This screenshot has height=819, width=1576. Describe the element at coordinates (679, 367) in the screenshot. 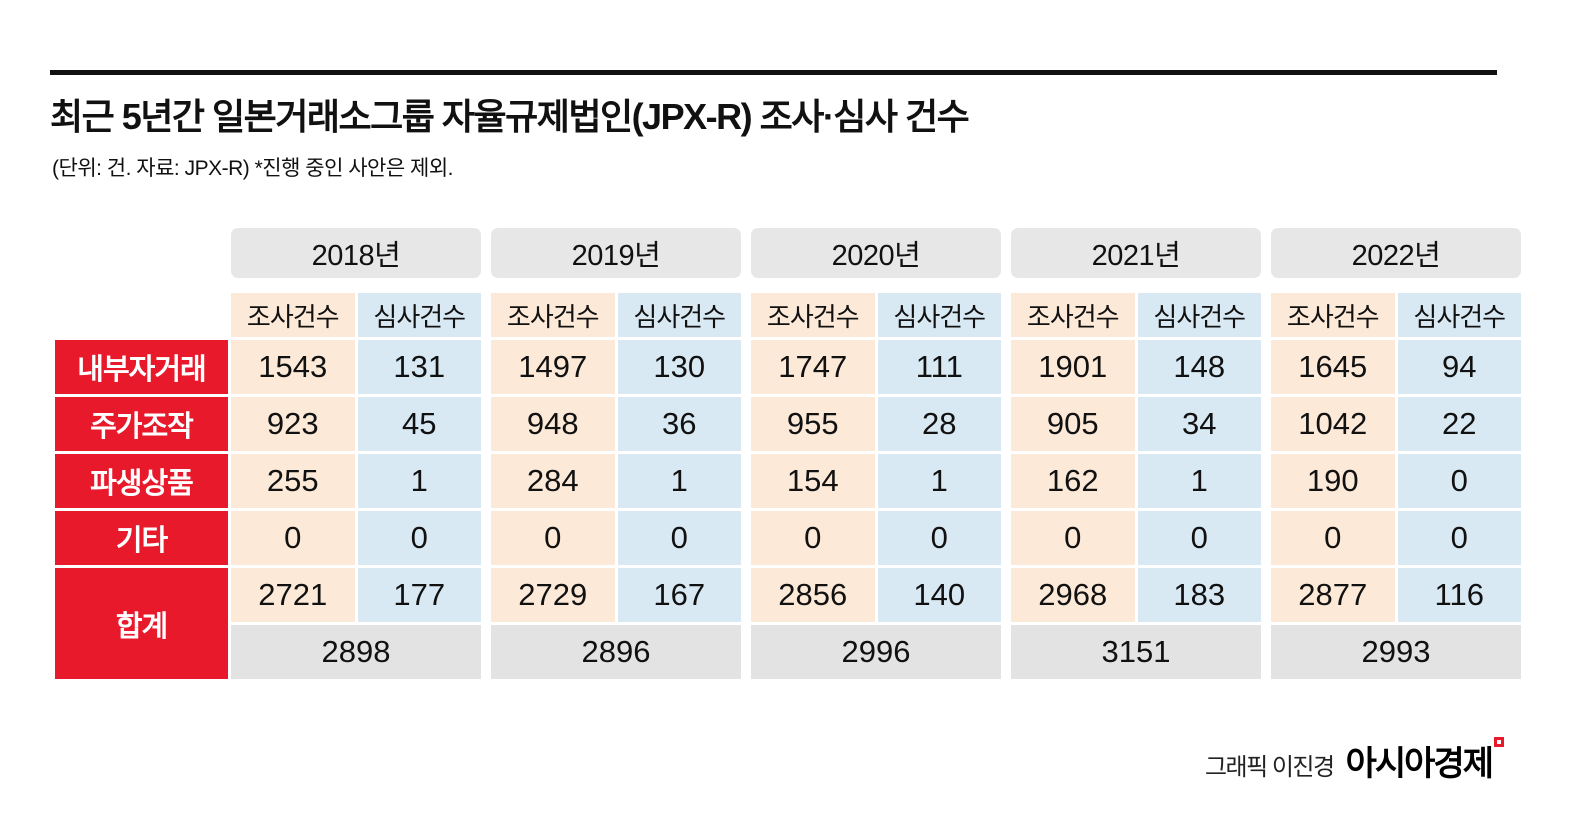

I see `data-cell: 130` at that location.